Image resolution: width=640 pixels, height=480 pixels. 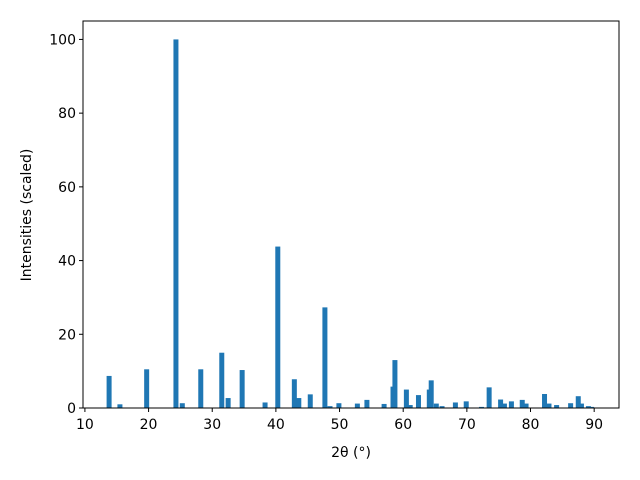 I want to click on x-tick-label: 10, so click(x=85, y=425).